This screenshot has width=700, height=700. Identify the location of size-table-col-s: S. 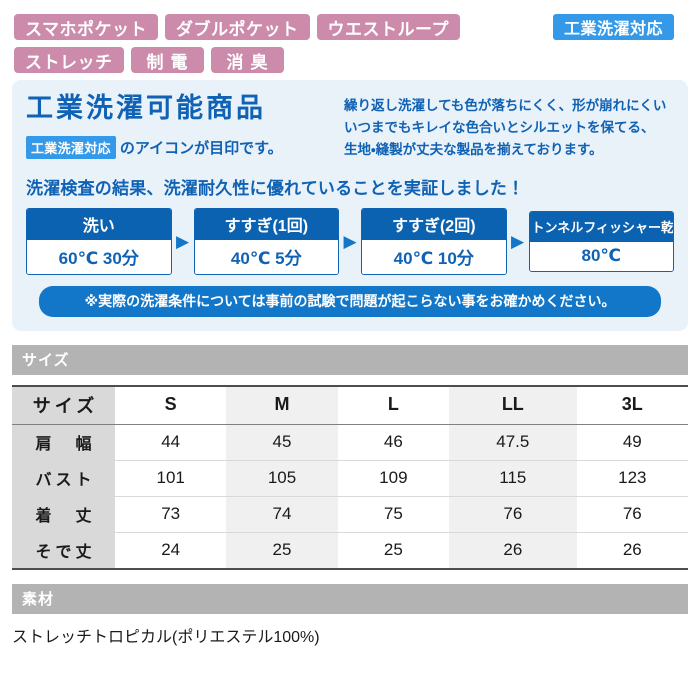
(171, 404).